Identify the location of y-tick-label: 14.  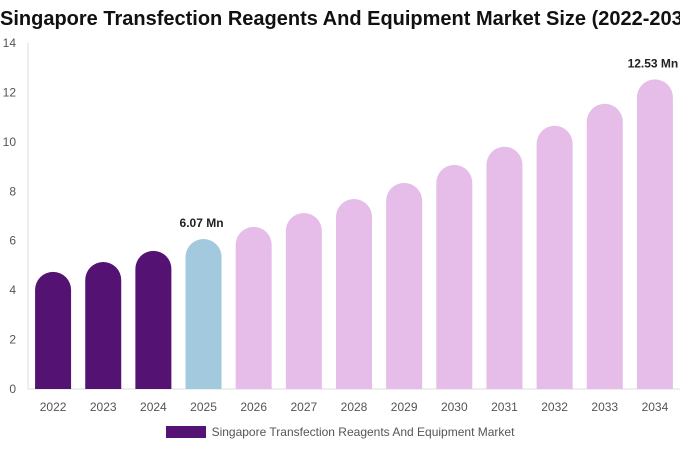
(10, 43).